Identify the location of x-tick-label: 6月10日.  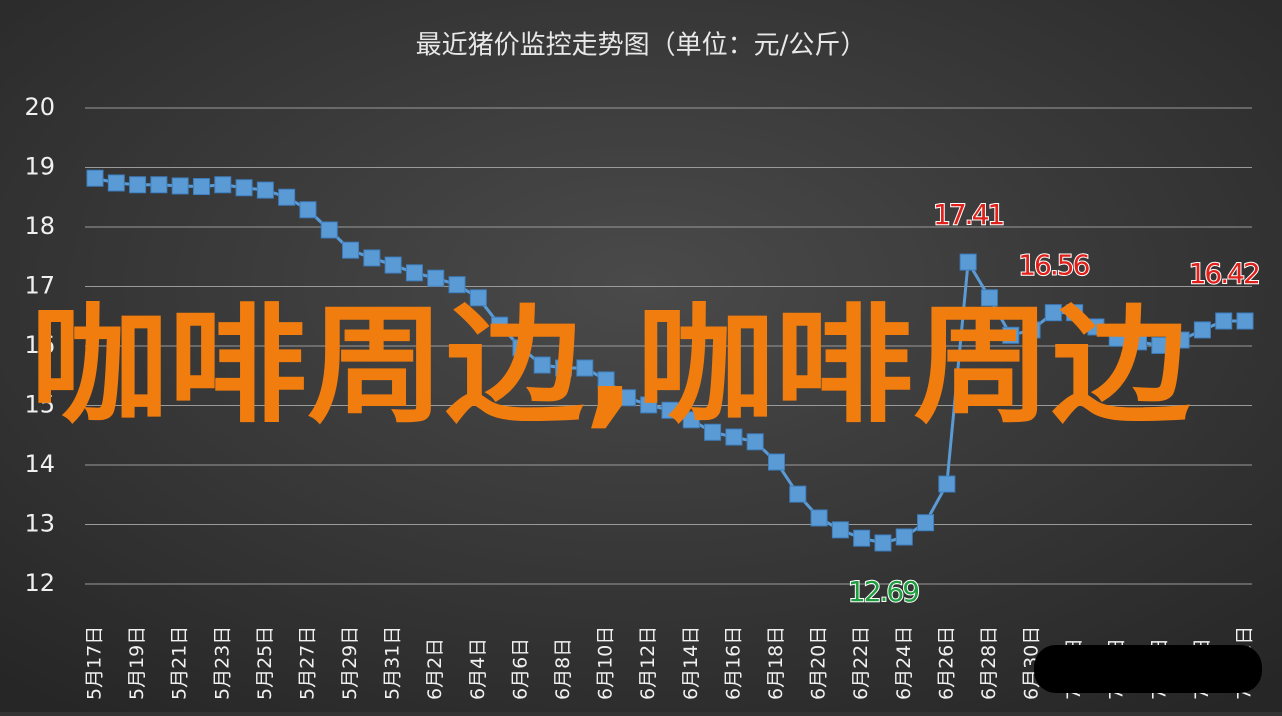
(606, 663).